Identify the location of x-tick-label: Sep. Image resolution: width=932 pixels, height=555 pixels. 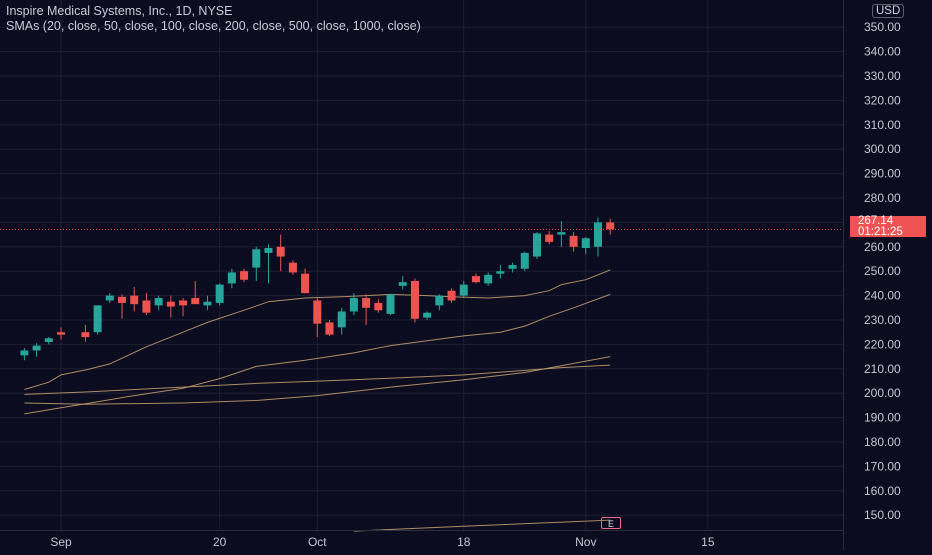
(61, 542).